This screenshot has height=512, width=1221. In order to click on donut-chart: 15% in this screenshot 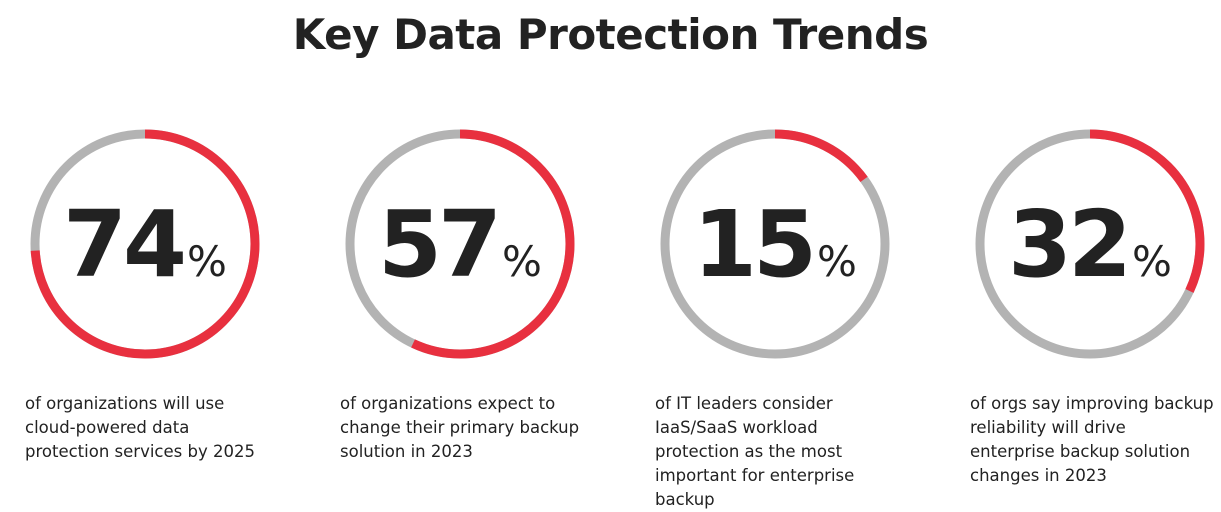, I will do `click(775, 244)`.